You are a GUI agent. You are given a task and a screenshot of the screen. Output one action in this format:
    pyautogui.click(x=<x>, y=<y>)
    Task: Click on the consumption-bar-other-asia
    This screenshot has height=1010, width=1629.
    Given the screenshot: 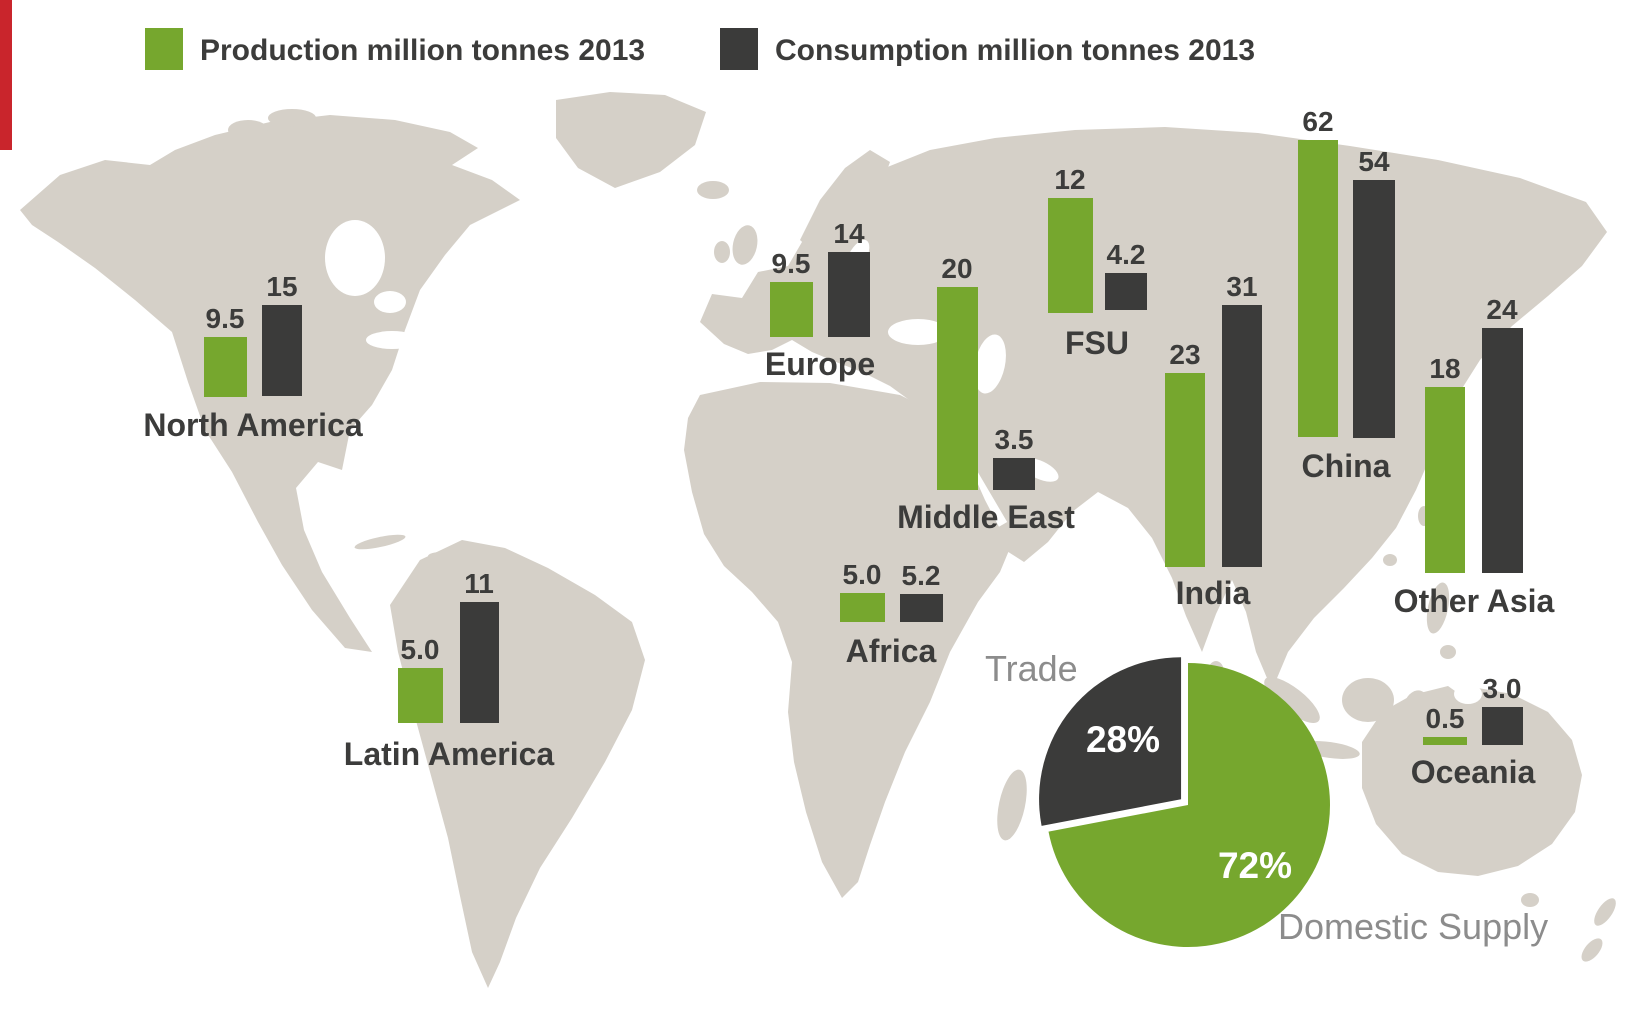 What is the action you would take?
    pyautogui.click(x=1502, y=450)
    